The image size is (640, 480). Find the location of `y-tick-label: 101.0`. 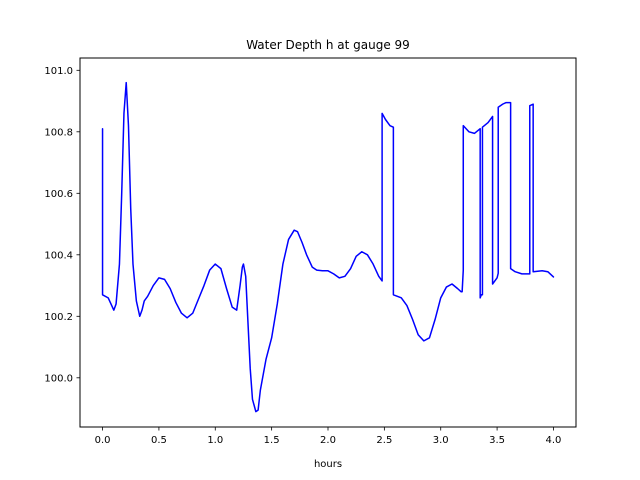

y-tick-label: 101.0 is located at coordinates (58, 71).